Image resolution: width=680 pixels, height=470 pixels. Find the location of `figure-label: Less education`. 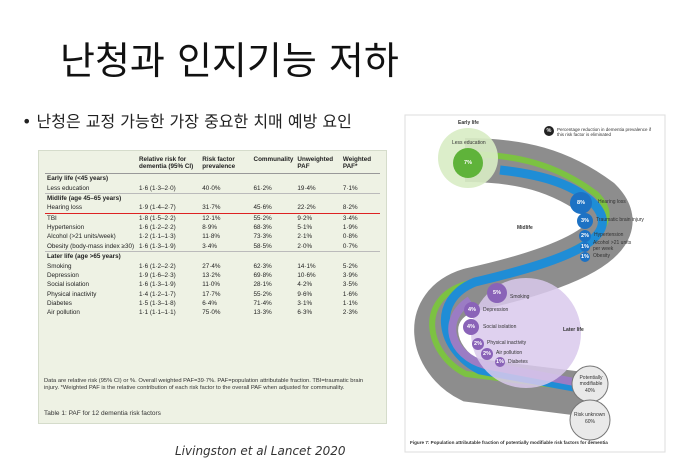

figure-label: Less education is located at coordinates (469, 143).